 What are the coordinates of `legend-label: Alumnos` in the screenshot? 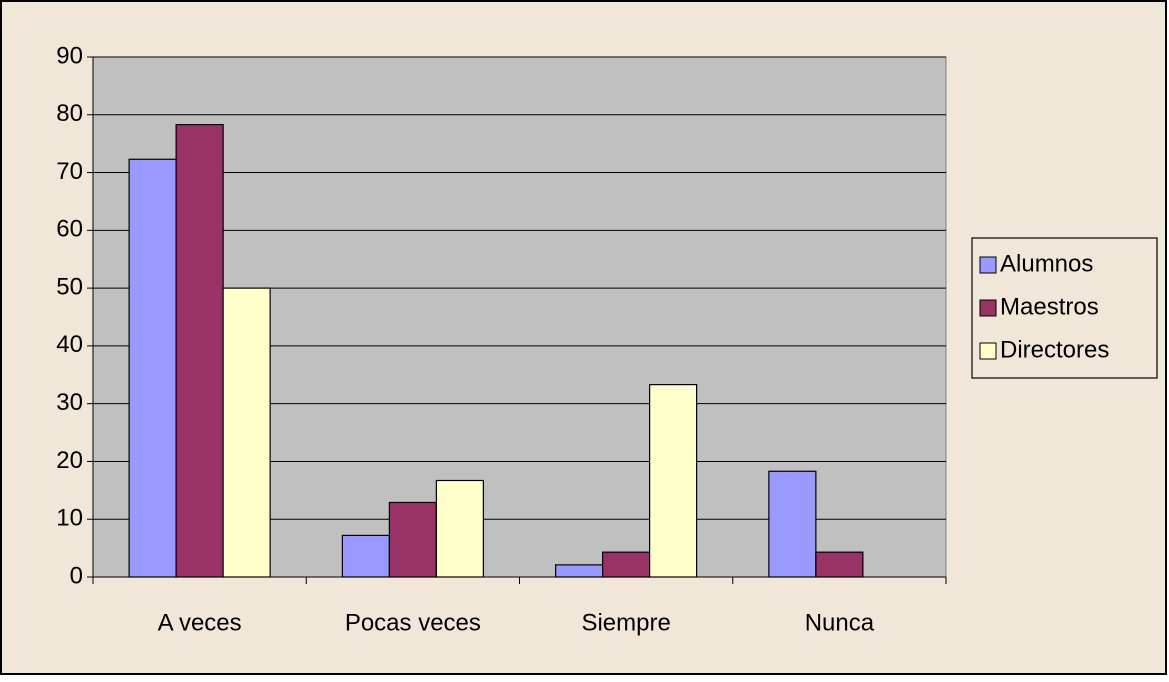 It's located at (1046, 263).